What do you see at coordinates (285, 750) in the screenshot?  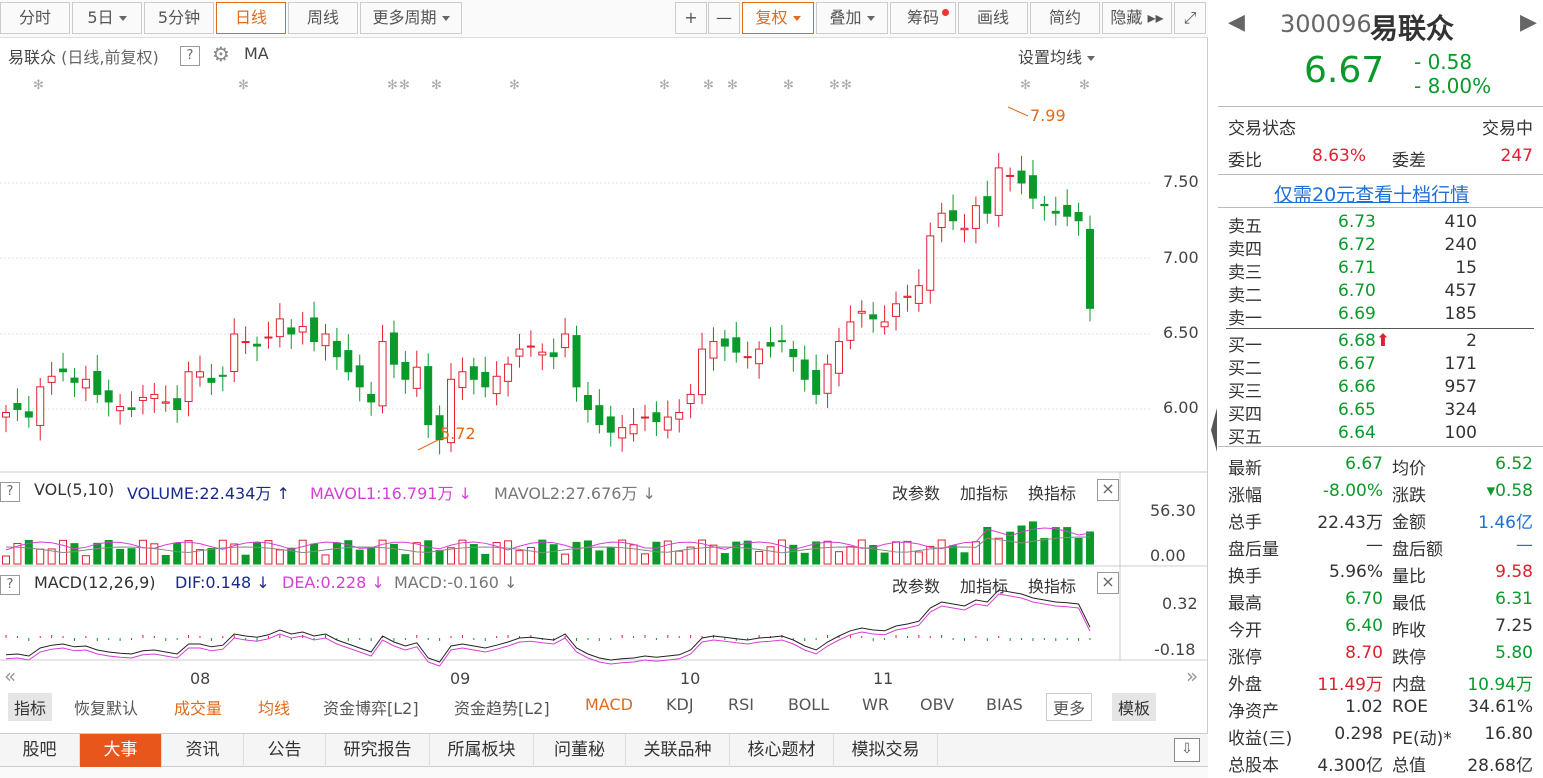 I see `nav-tab-3: 公告` at bounding box center [285, 750].